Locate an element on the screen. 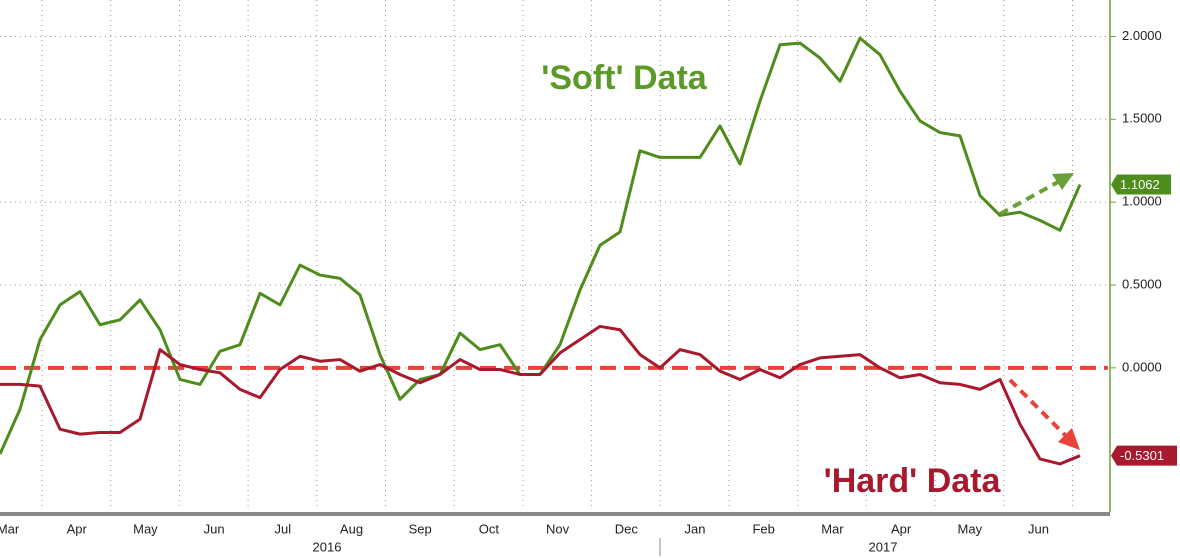 The height and width of the screenshot is (558, 1180). x-tick-label: Dec is located at coordinates (627, 528).